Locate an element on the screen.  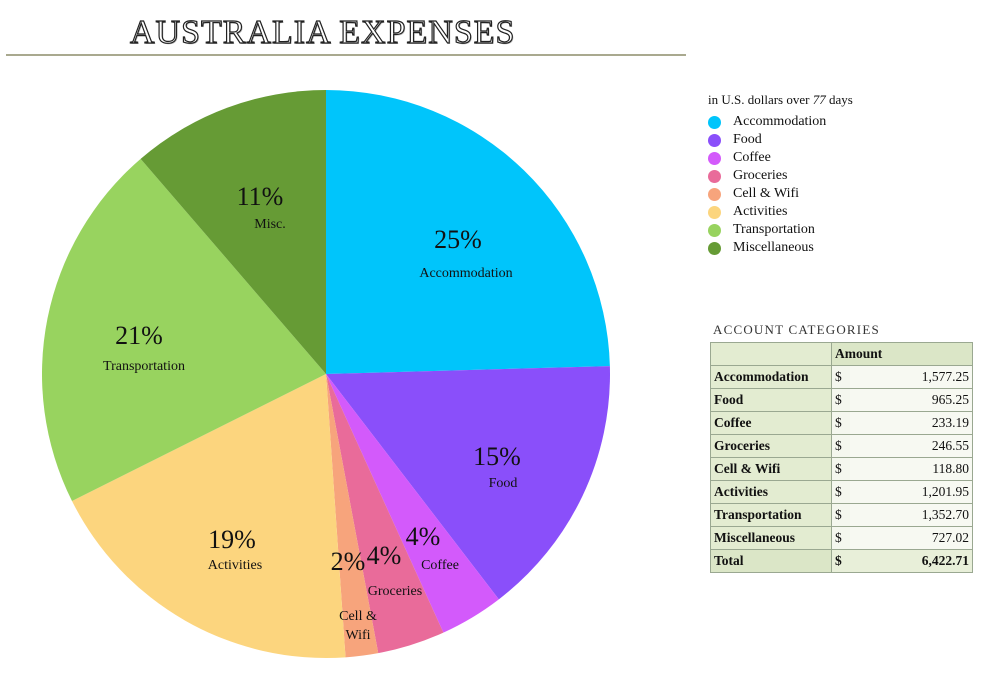
legend-item-cell-wifi: Cell & Wifi is located at coordinates (780, 194).